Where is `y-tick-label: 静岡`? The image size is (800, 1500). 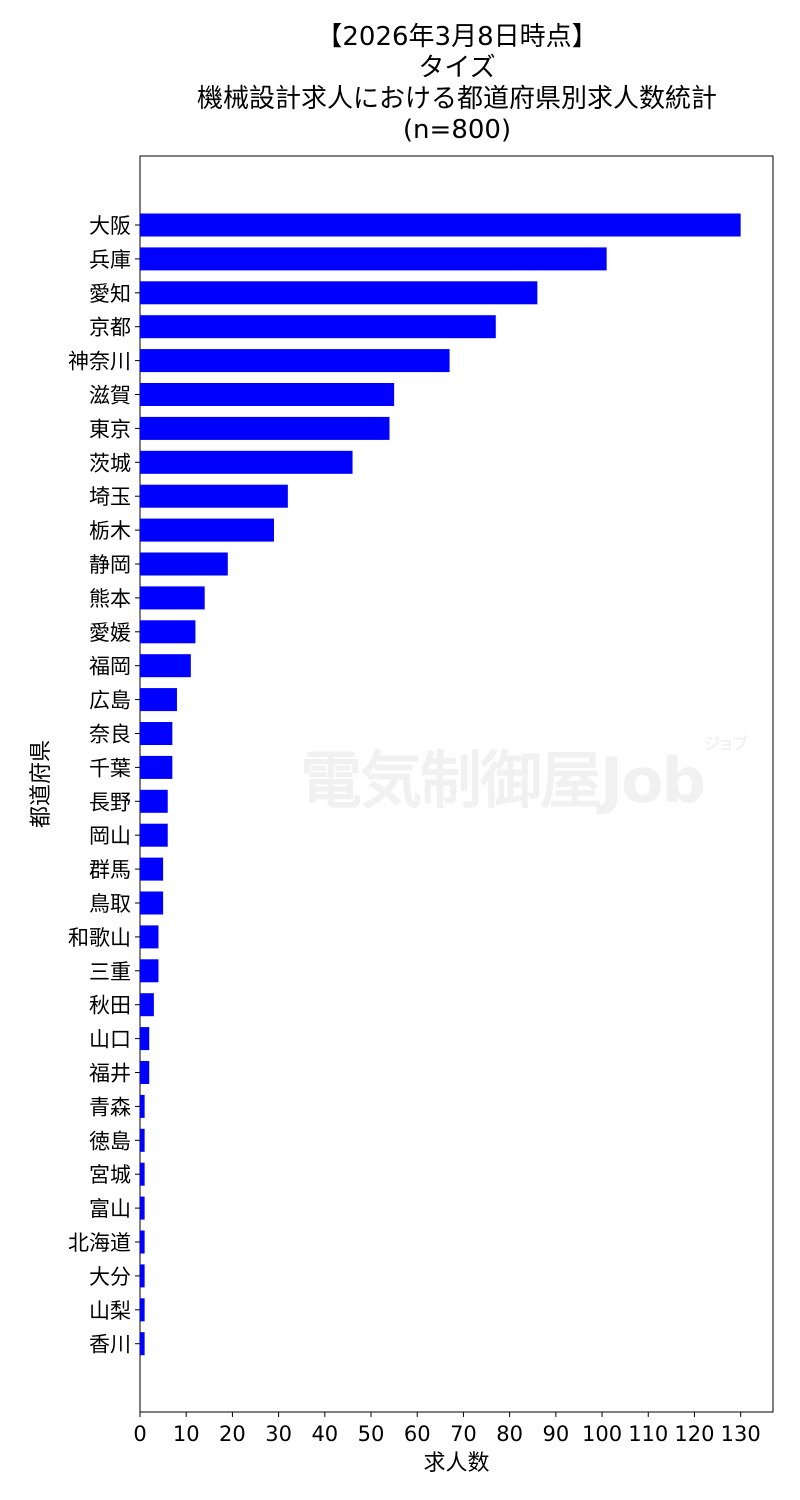
y-tick-label: 静岡 is located at coordinates (110, 565).